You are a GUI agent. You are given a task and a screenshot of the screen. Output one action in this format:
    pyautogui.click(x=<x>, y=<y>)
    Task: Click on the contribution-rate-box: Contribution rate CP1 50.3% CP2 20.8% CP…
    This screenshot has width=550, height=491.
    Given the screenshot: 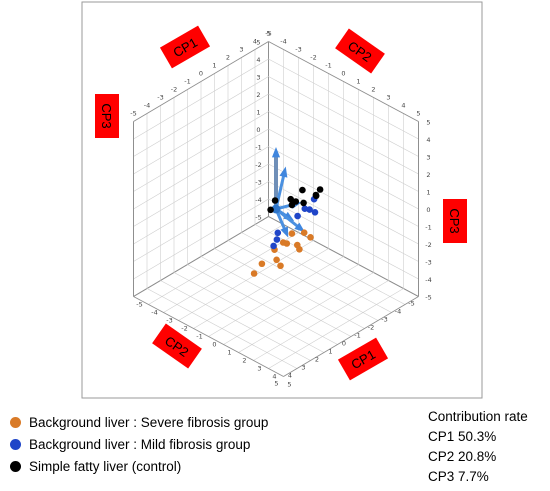 What is the action you would take?
    pyautogui.click(x=478, y=447)
    